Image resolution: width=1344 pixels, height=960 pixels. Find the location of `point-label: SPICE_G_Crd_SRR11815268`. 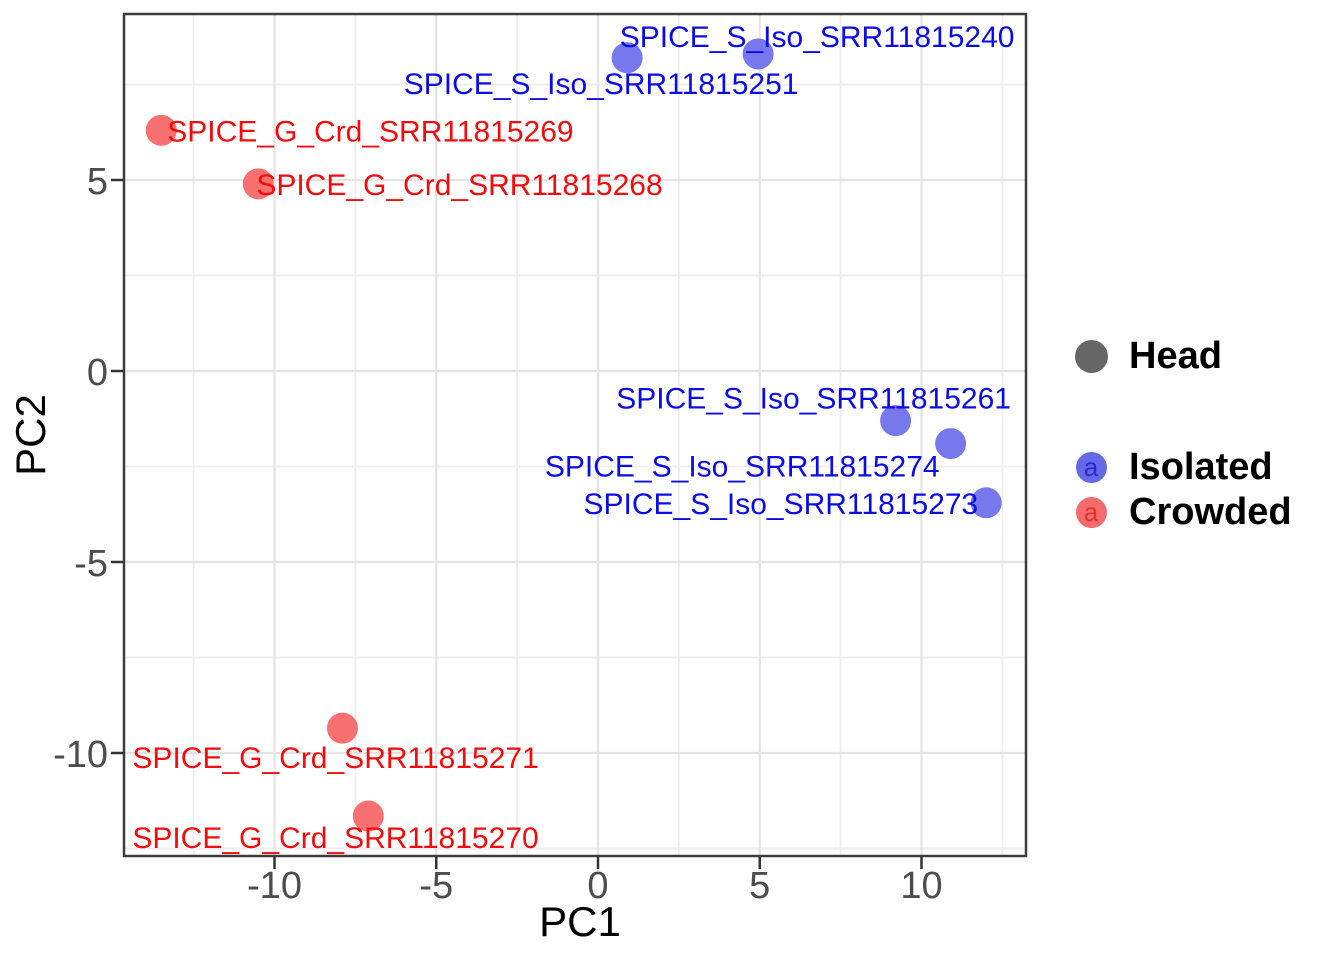

point-label: SPICE_G_Crd_SRR11815268 is located at coordinates (459, 185).